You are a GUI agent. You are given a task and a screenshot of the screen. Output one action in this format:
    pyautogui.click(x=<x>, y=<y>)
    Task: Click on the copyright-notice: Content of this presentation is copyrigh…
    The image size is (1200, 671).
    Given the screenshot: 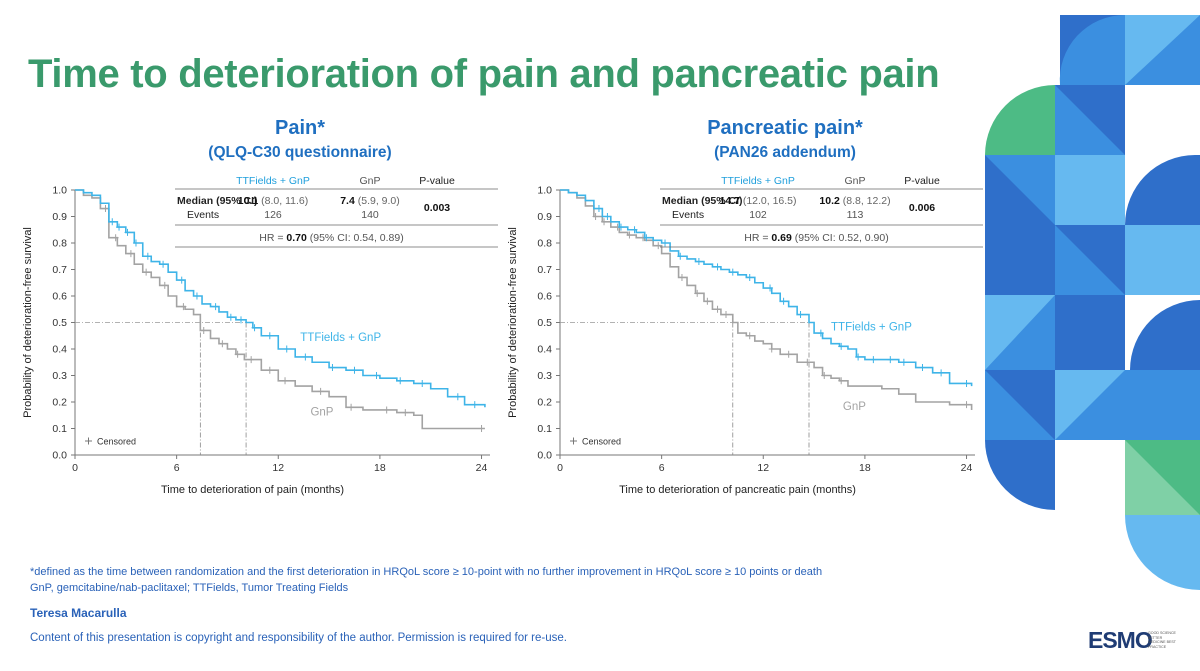 What is the action you would take?
    pyautogui.click(x=298, y=638)
    